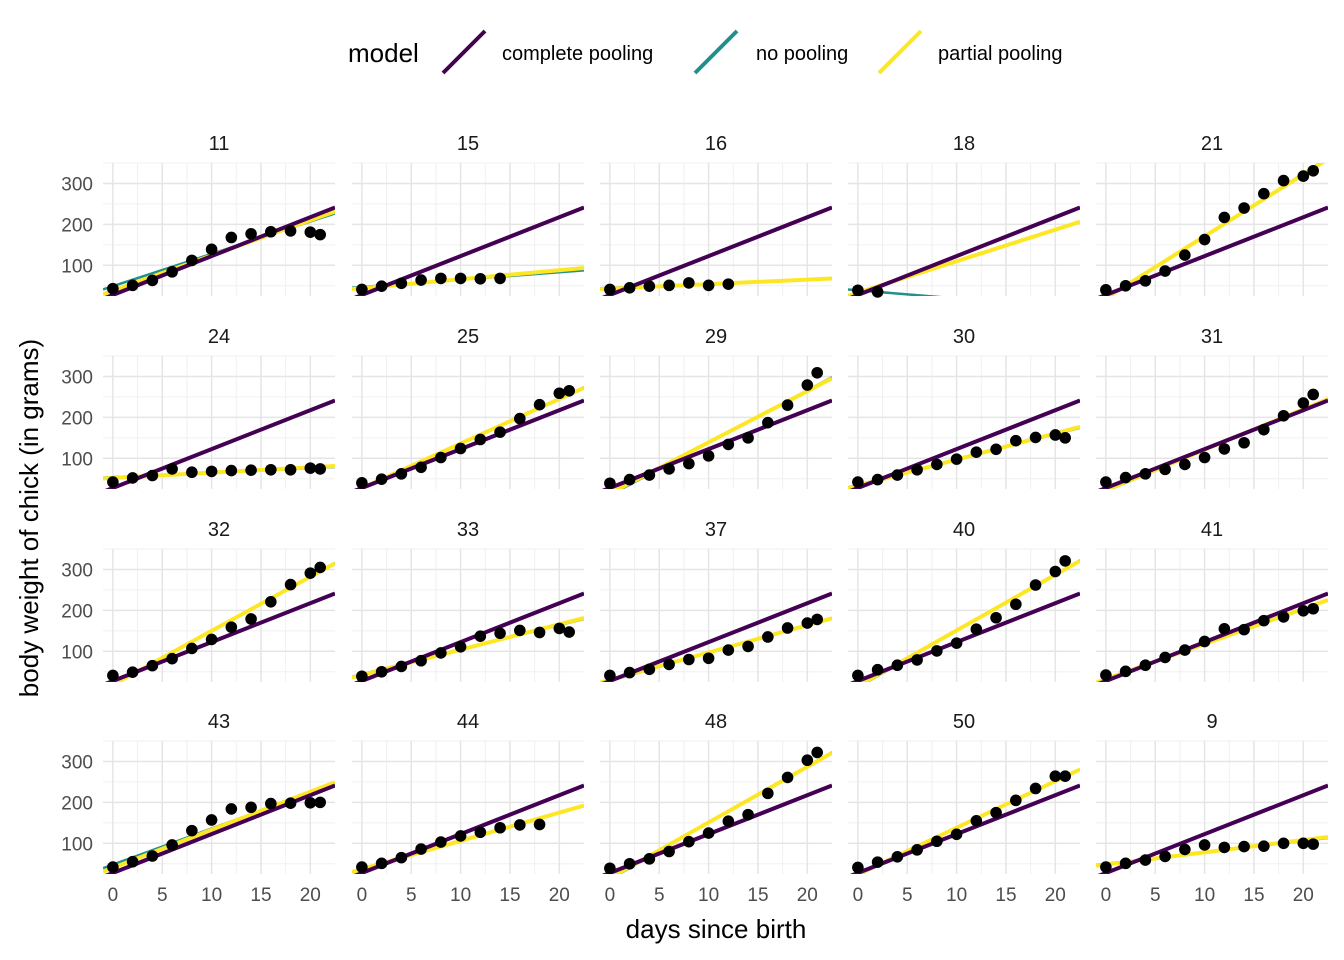  Describe the element at coordinates (468, 601) in the screenshot. I see `panel-33: 33` at that location.